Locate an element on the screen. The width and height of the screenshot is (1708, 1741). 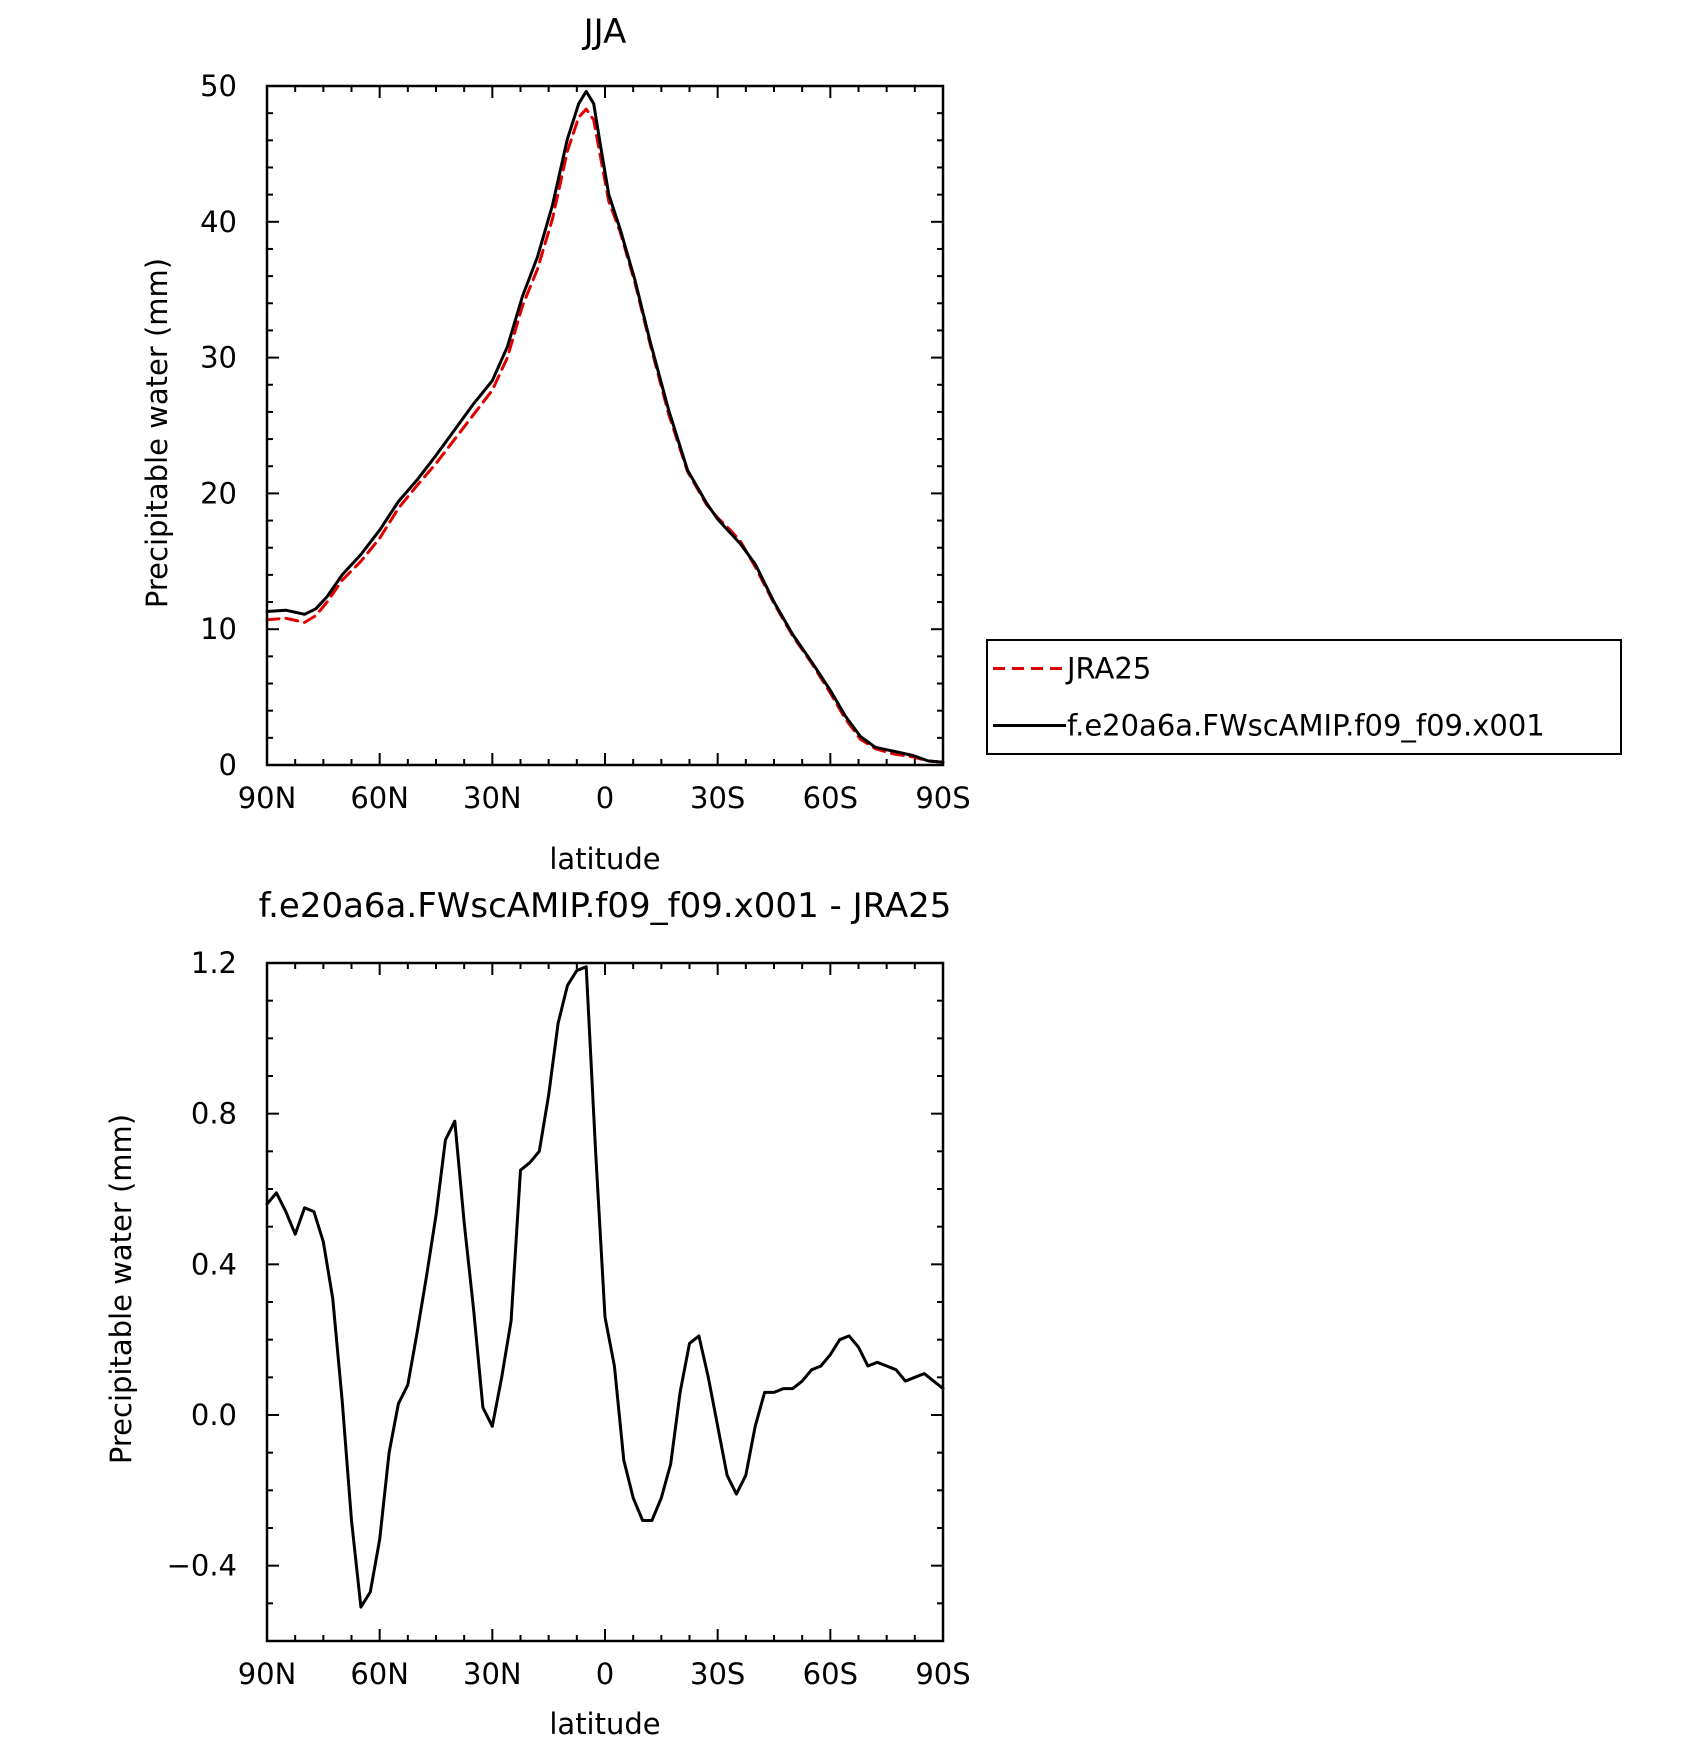
y-tick-label: −0.4 is located at coordinates (202, 1566).